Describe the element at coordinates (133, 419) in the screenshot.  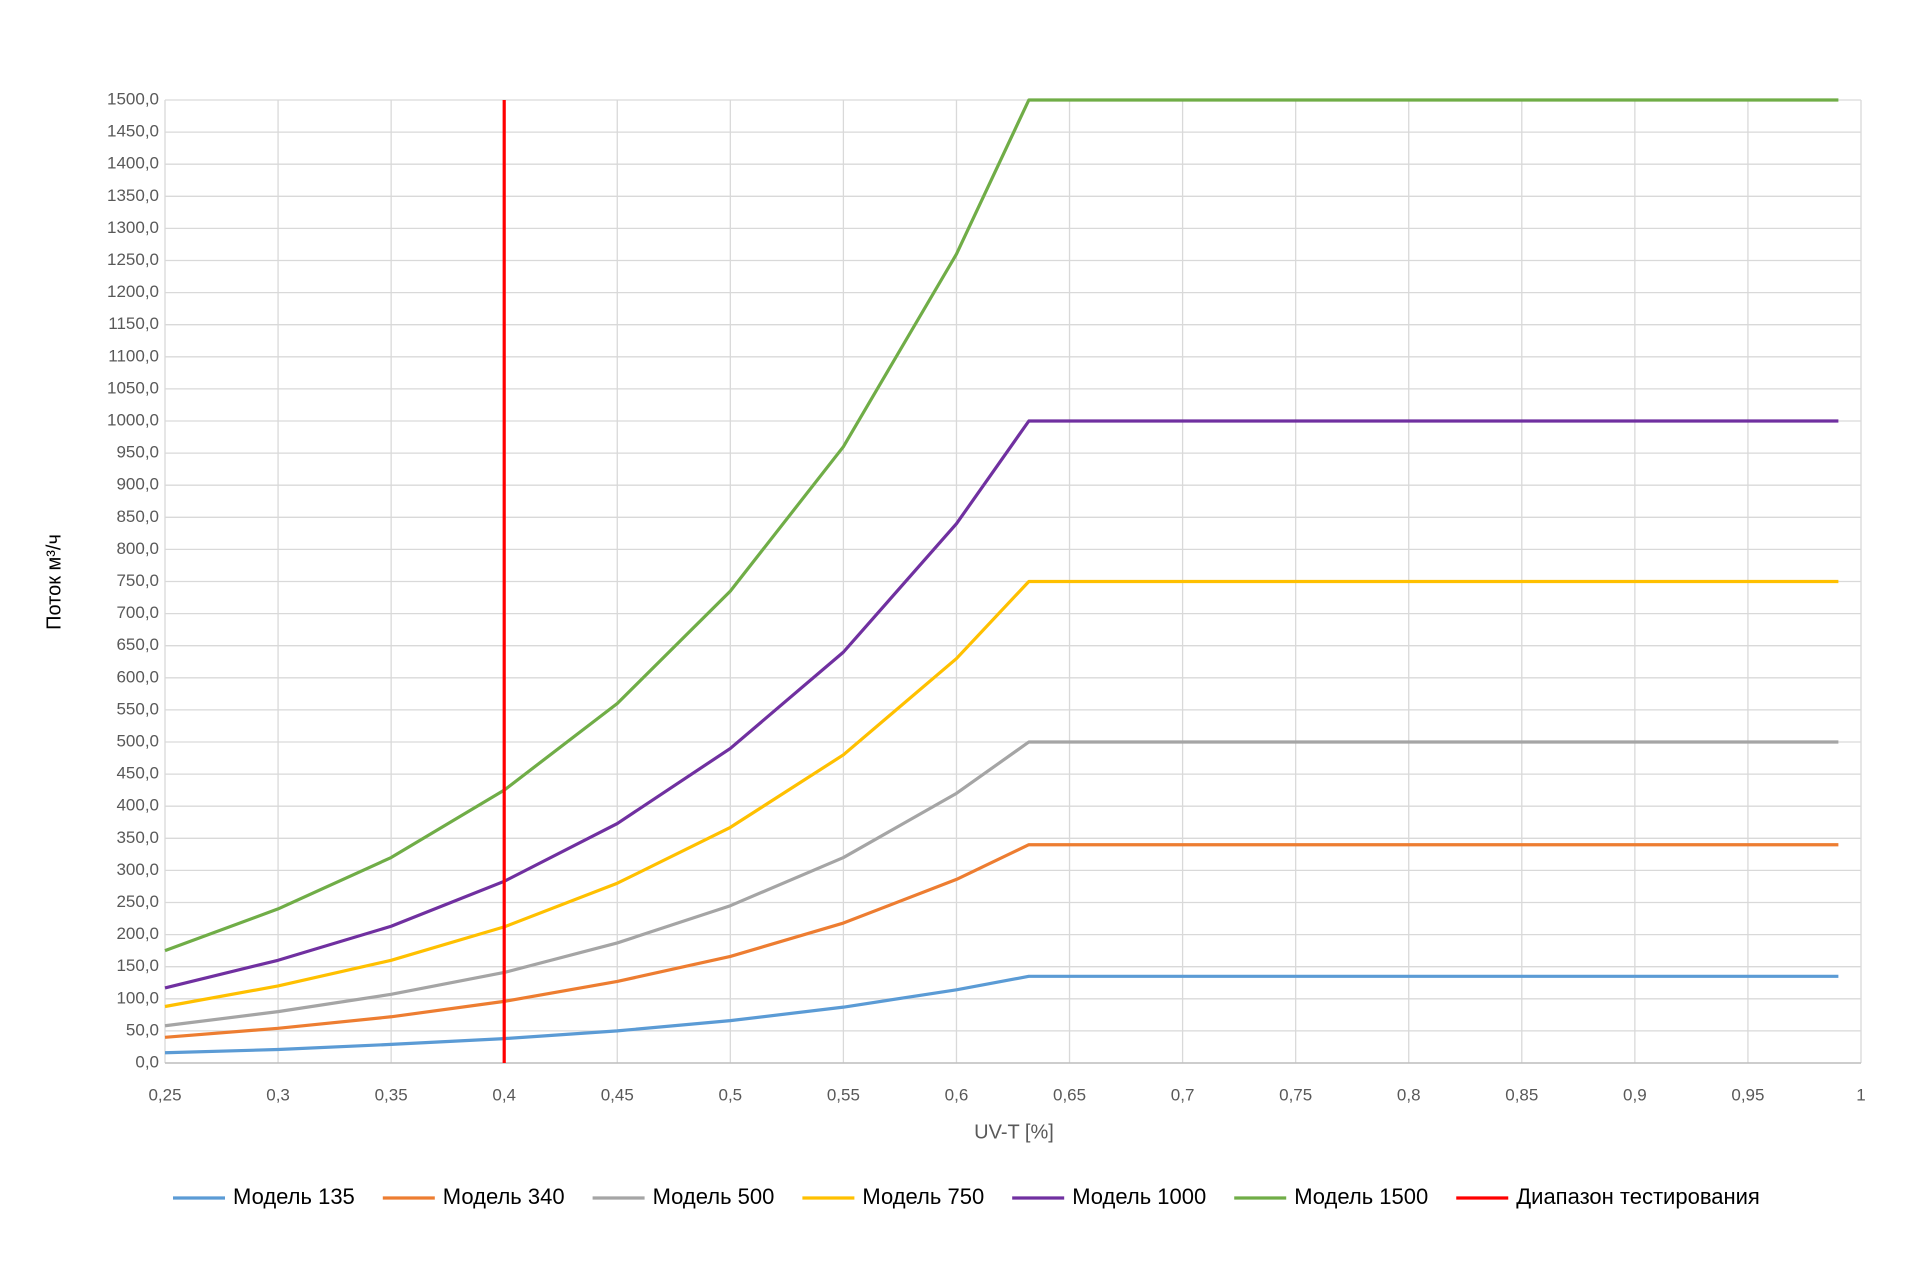
I see `y-tick-label: 1000,0` at that location.